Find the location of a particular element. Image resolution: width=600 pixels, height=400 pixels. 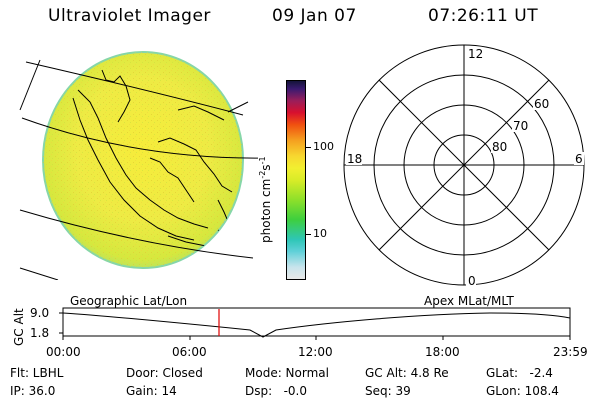

altitude-track-plot is located at coordinates (315, 323).